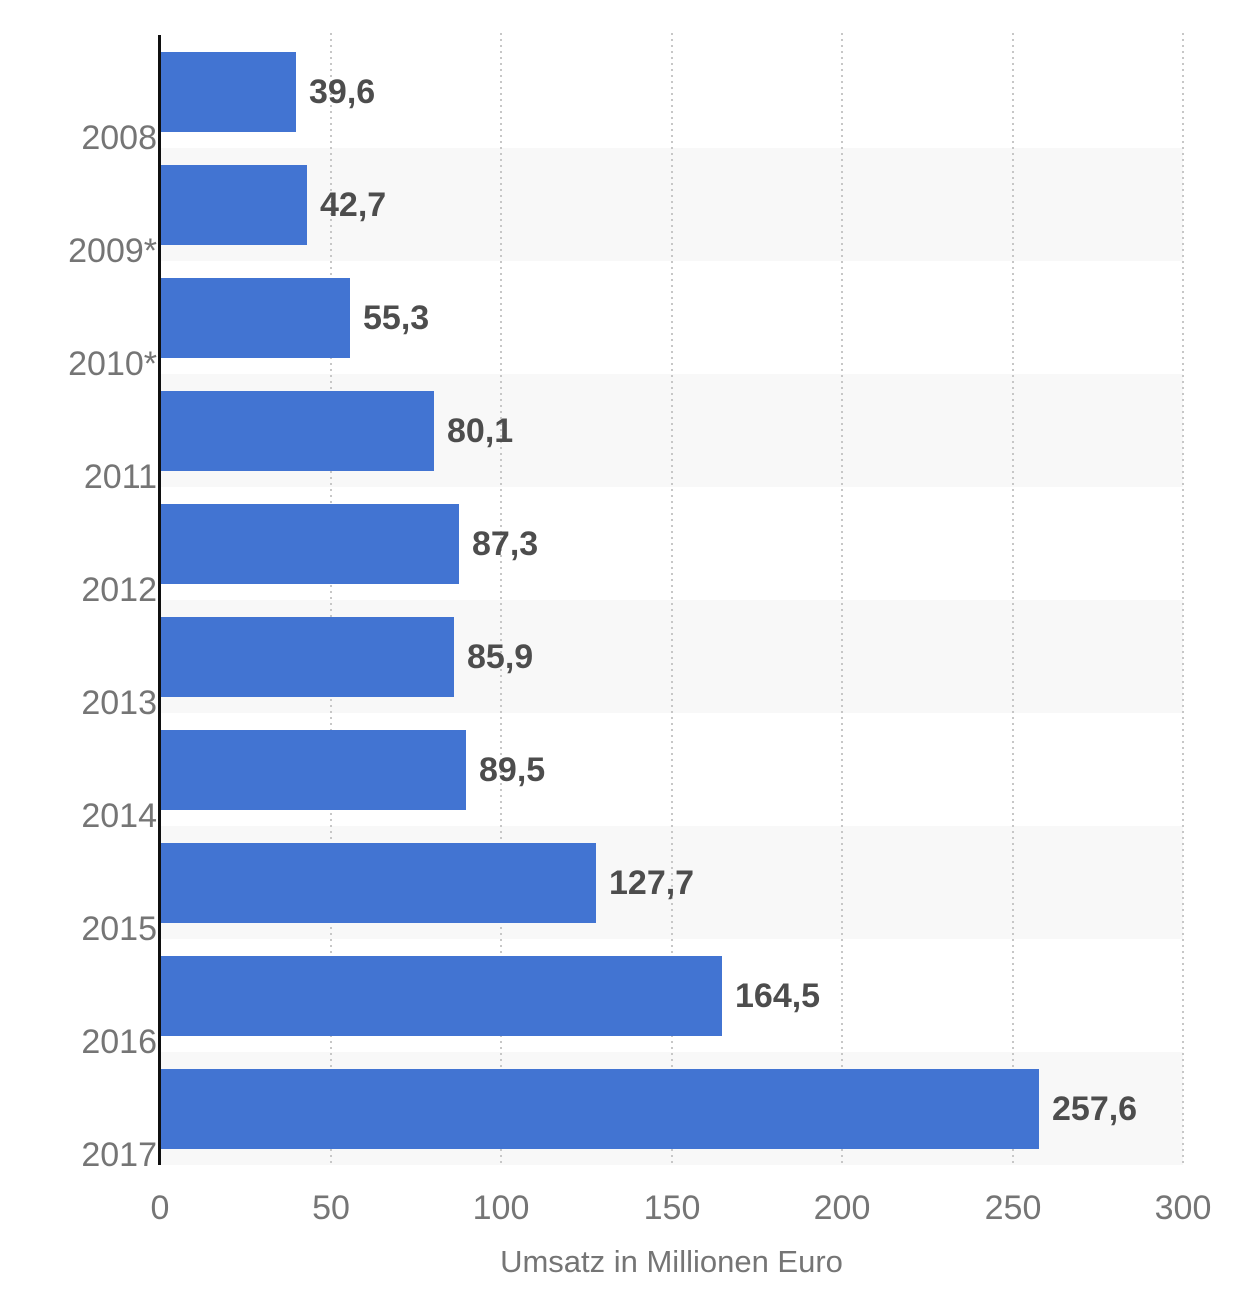 The width and height of the screenshot is (1240, 1298). Describe the element at coordinates (112, 251) in the screenshot. I see `category-label: 2009*` at that location.